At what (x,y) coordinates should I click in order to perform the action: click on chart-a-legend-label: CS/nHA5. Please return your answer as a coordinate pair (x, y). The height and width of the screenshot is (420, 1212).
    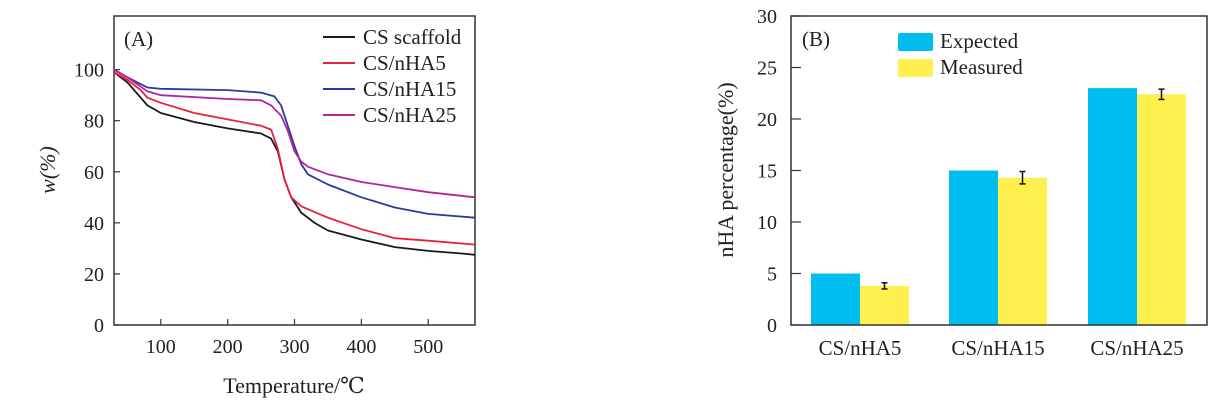
    Looking at the image, I should click on (404, 63).